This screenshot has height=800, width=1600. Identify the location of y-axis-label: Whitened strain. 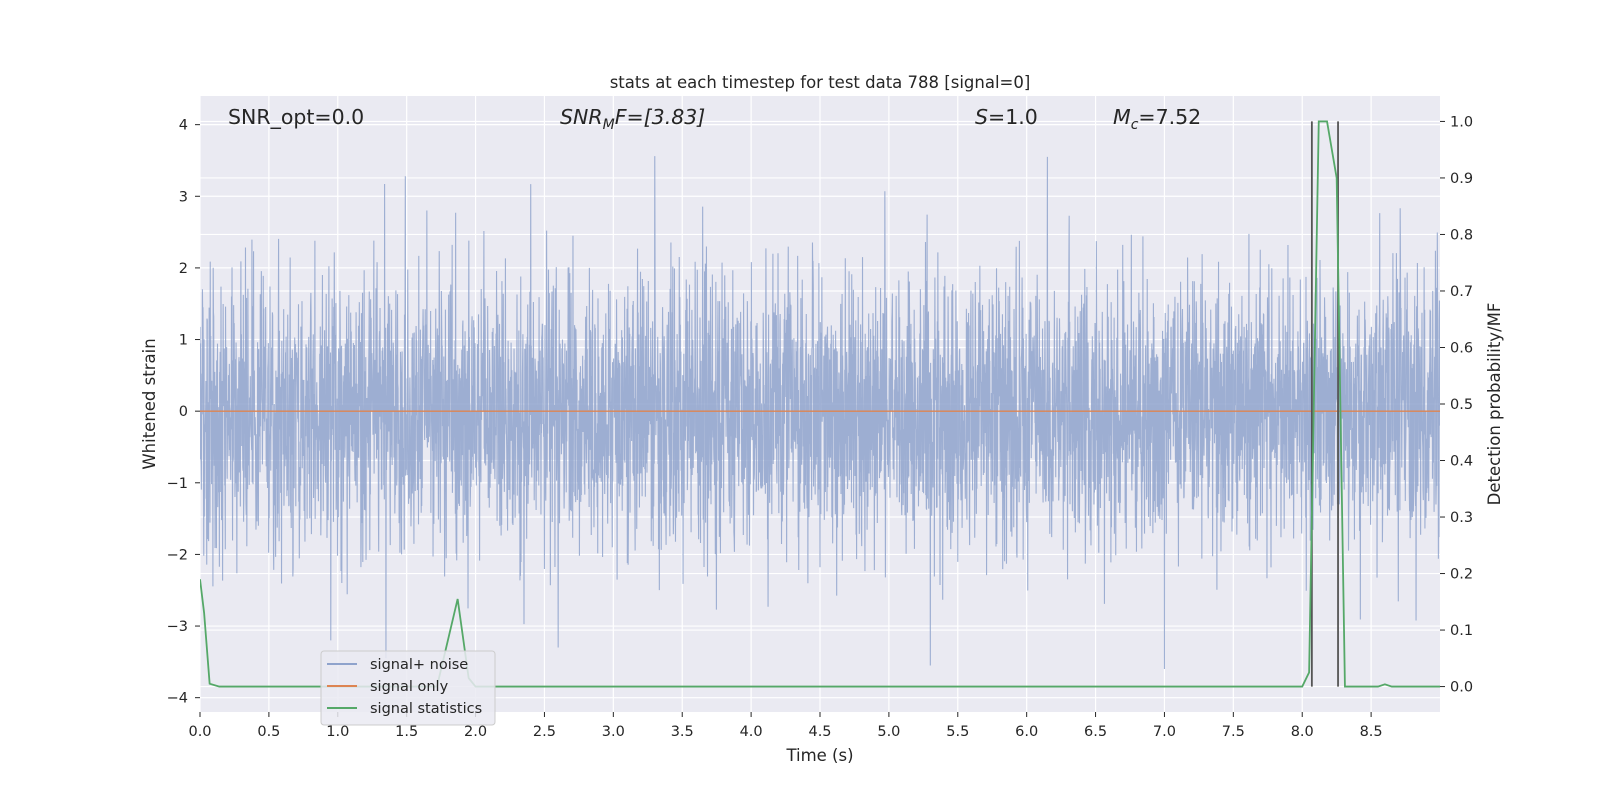
(149, 403).